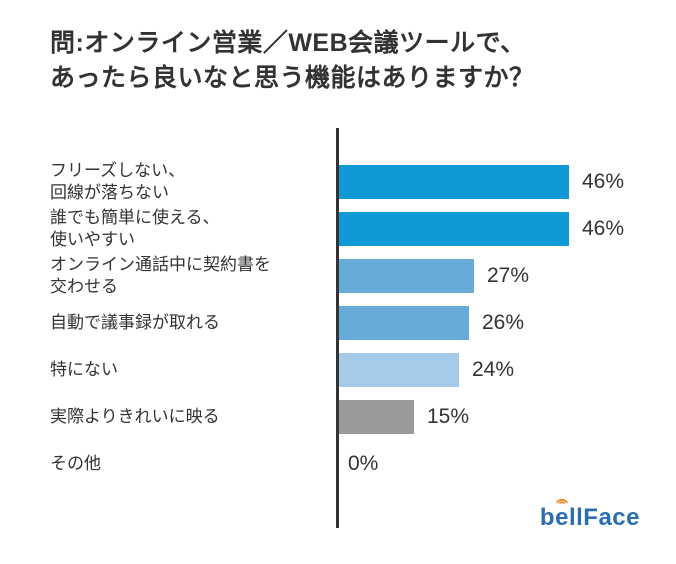 The width and height of the screenshot is (676, 564). Describe the element at coordinates (135, 416) in the screenshot. I see `category-label: 実際よりきれいに映る` at that location.